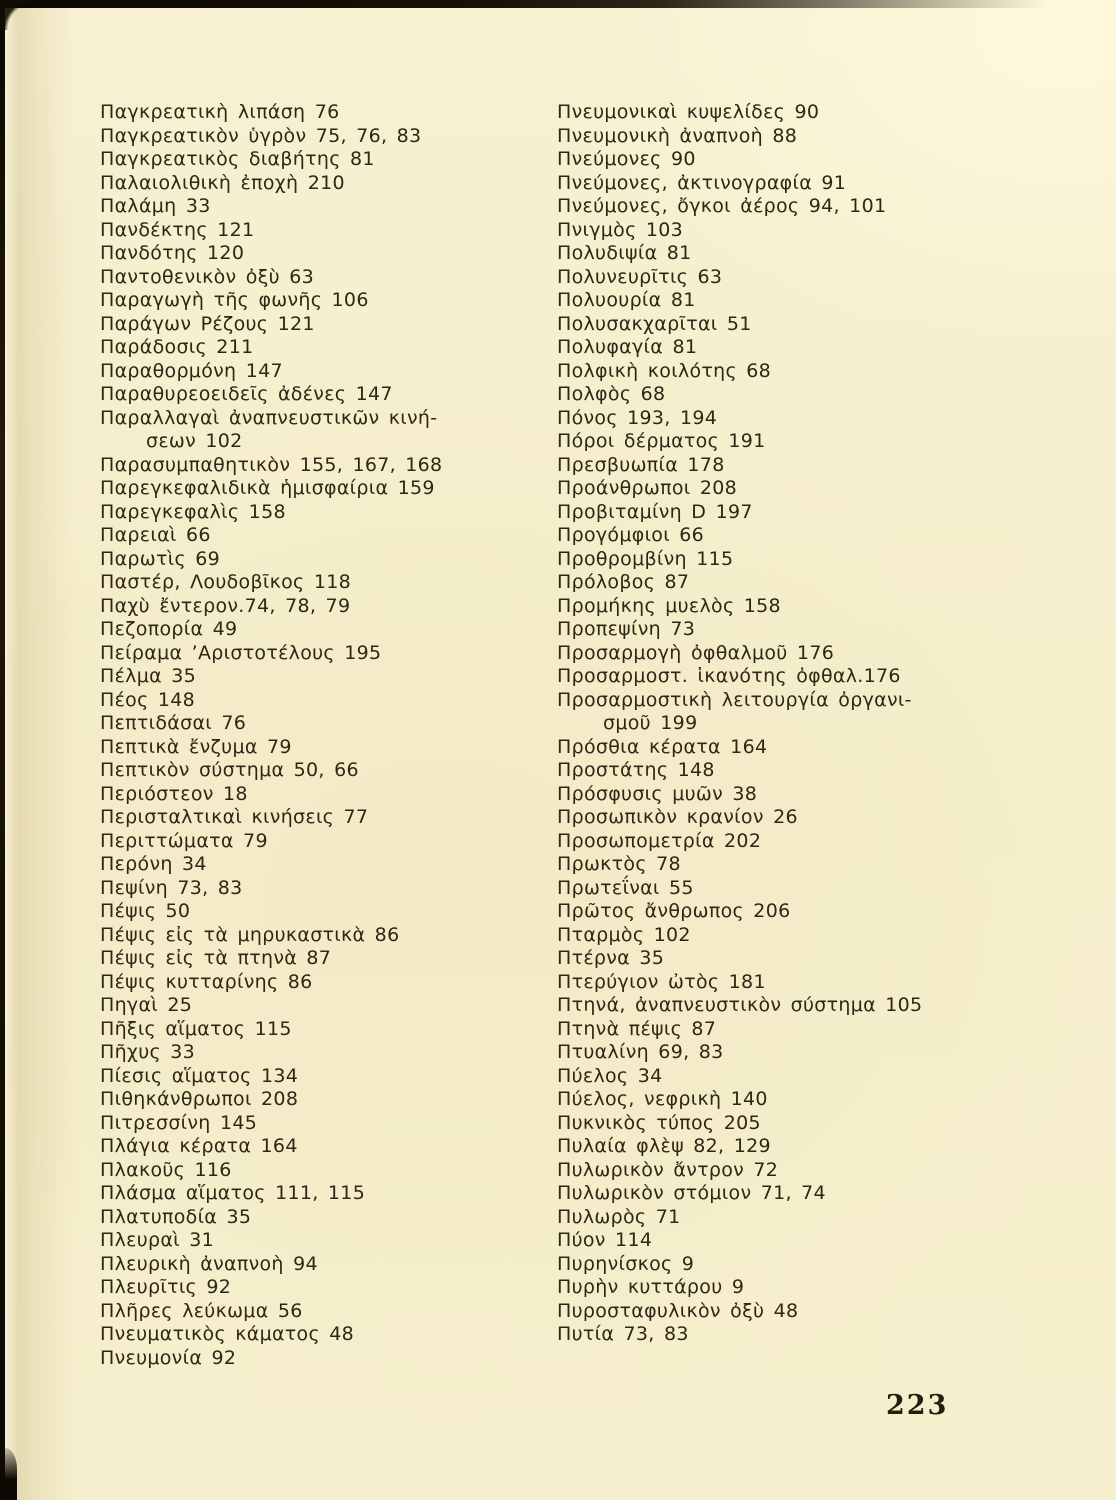 The width and height of the screenshot is (1116, 1500). Describe the element at coordinates (184, 840) in the screenshot. I see `index-entry: Περιττώματα 79` at that location.